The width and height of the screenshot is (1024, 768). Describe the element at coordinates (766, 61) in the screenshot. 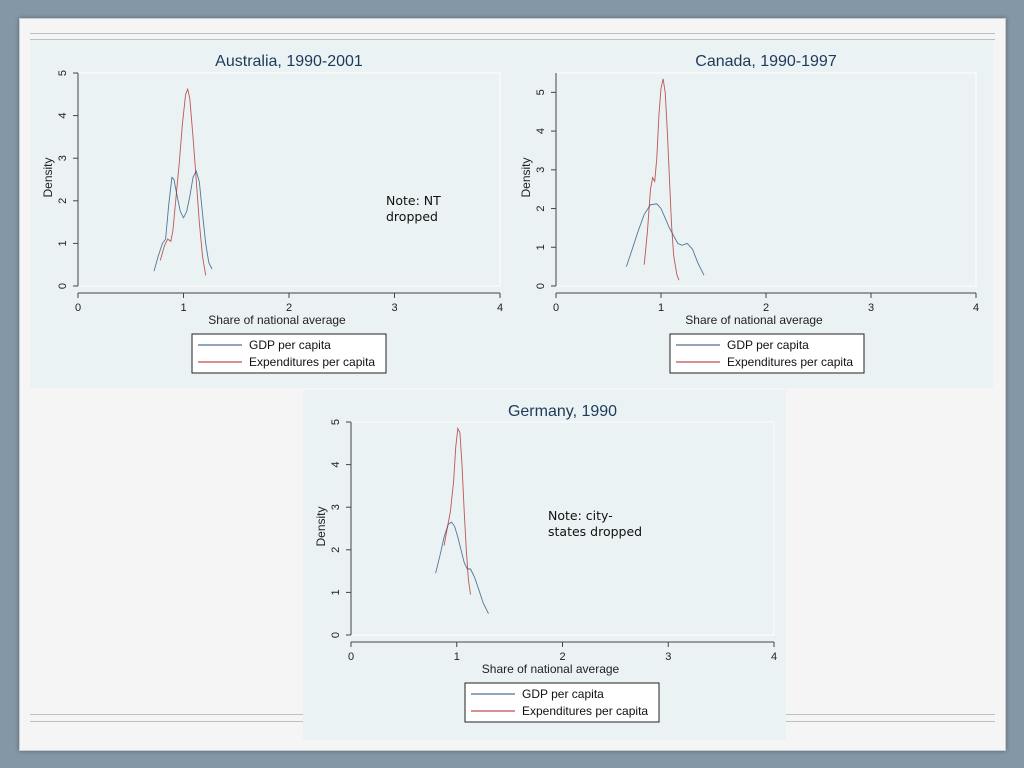

I see `chart-title: Canada, 1990-1997` at that location.